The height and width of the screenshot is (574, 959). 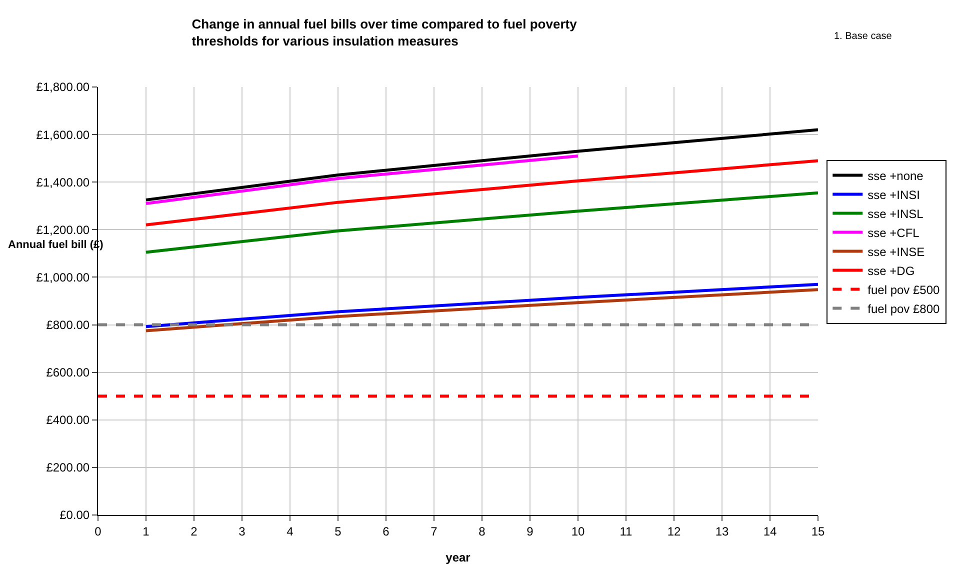 What do you see at coordinates (891, 271) in the screenshot?
I see `legend-label: sse +DG` at bounding box center [891, 271].